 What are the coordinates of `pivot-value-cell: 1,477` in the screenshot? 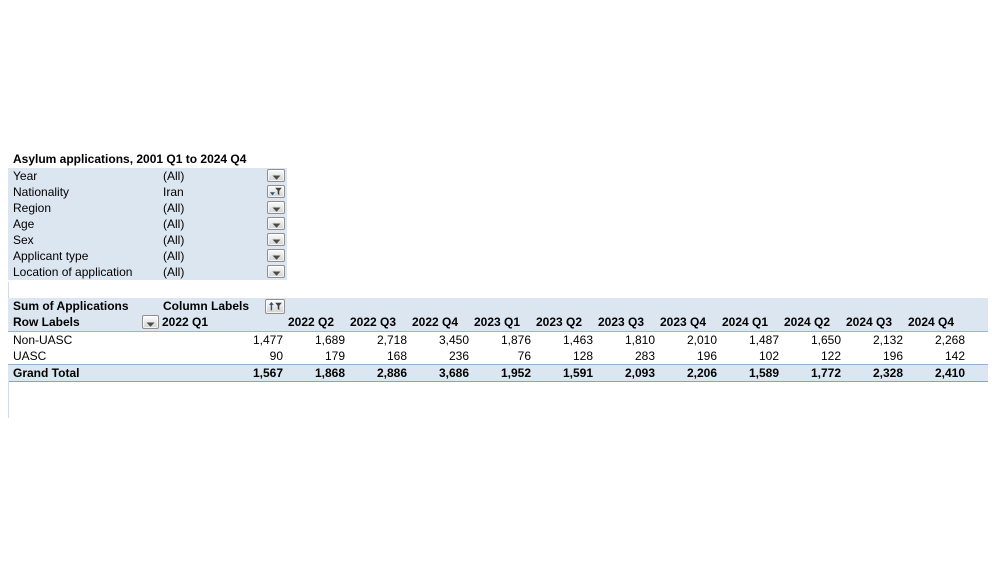 It's located at (267, 340).